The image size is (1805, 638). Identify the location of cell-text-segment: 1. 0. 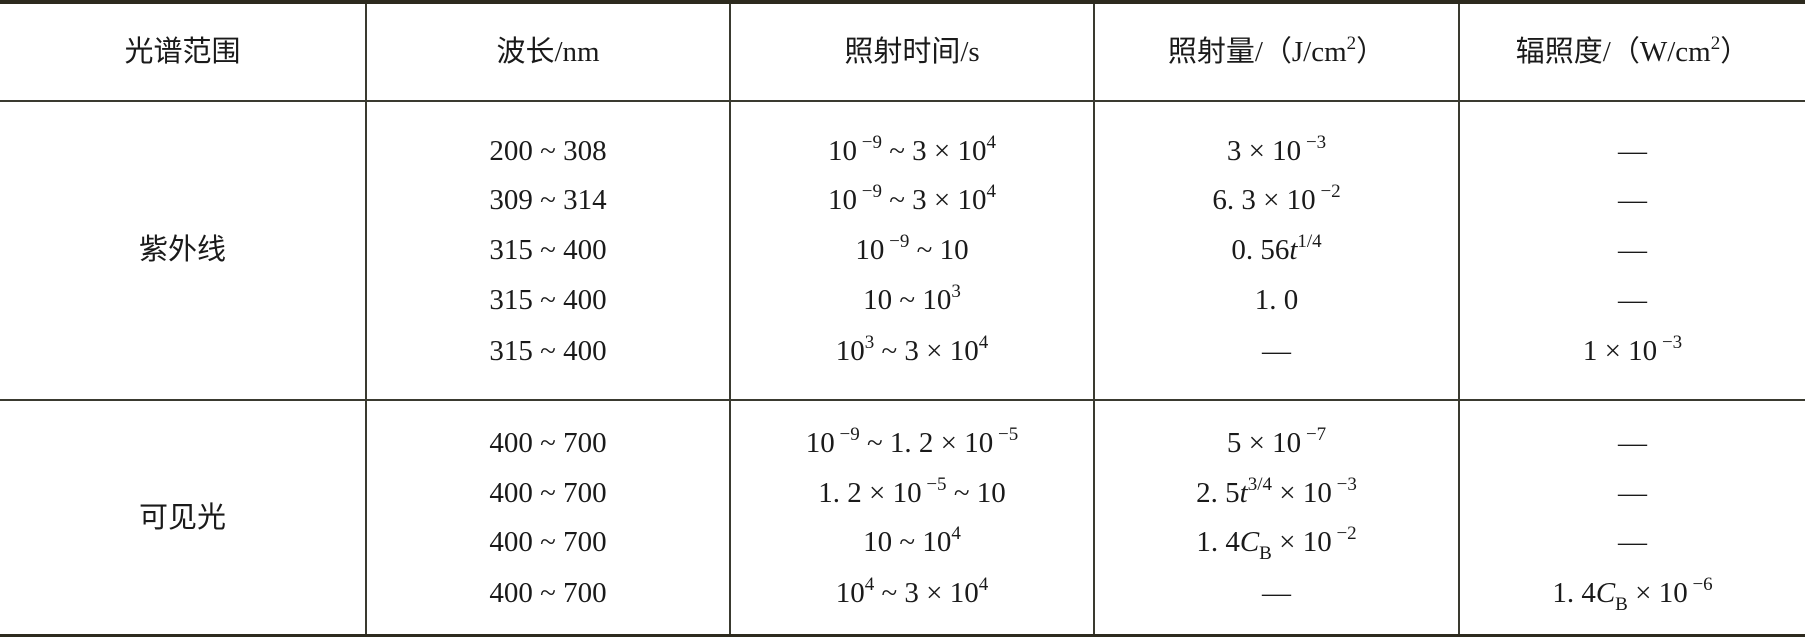
(1276, 300).